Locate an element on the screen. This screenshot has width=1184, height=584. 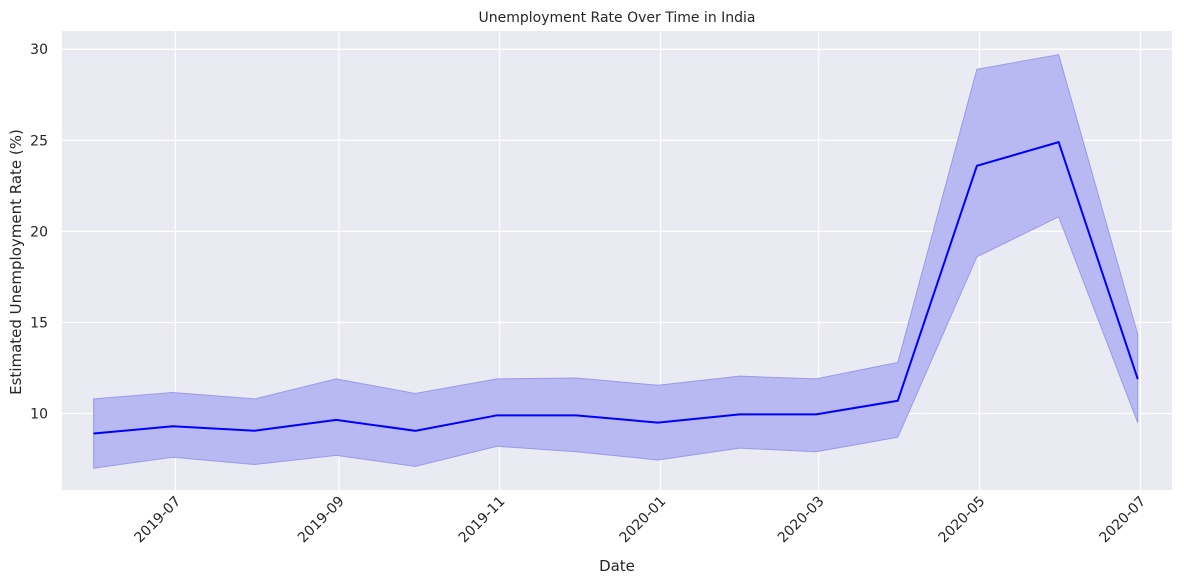
x-tick-label: 2020-05 is located at coordinates (962, 520).